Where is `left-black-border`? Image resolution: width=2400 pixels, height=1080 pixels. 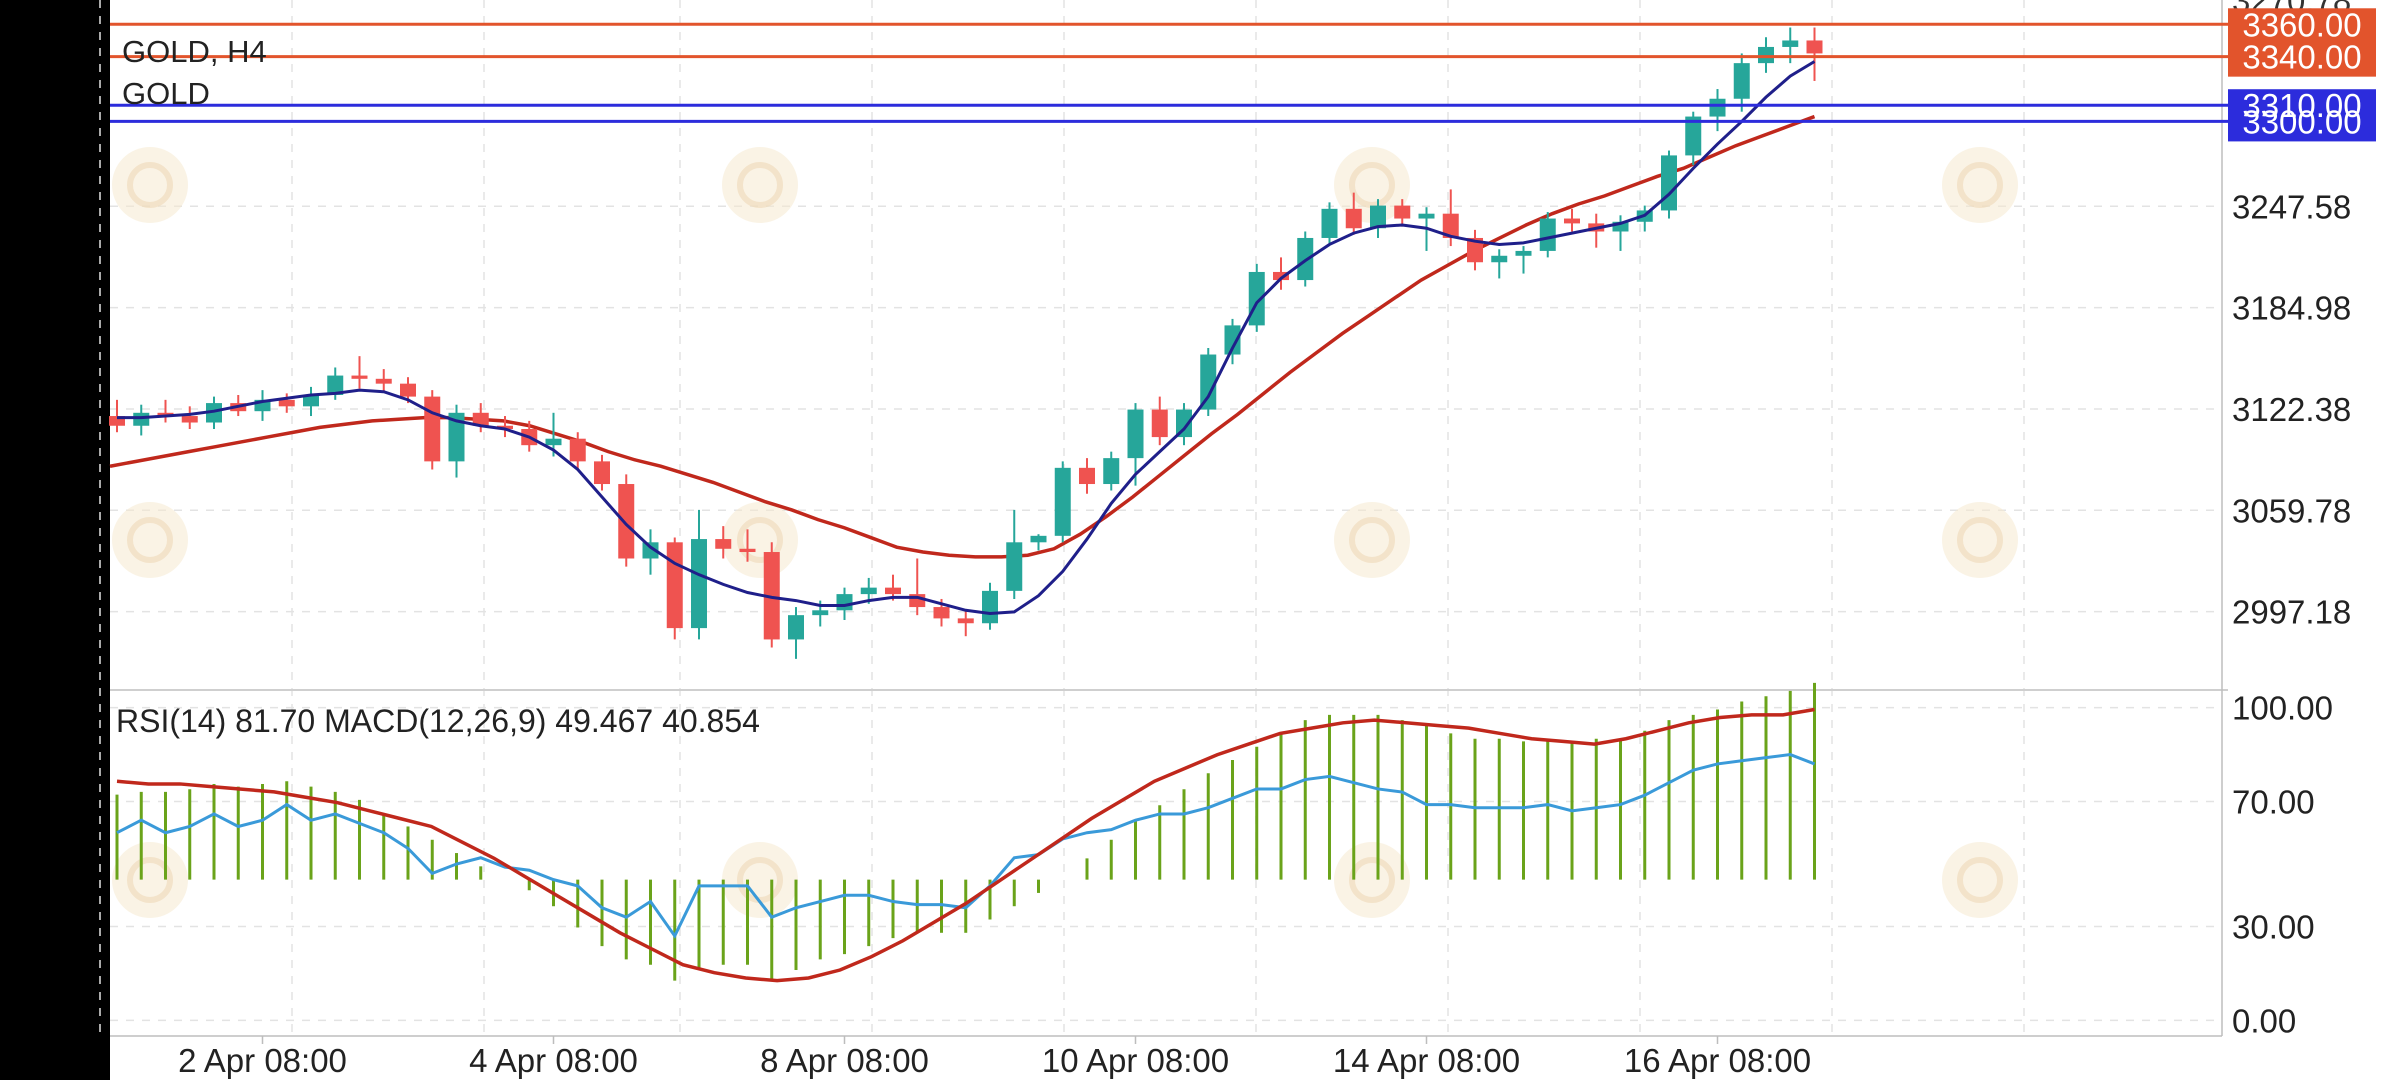
left-black-border is located at coordinates (55, 540).